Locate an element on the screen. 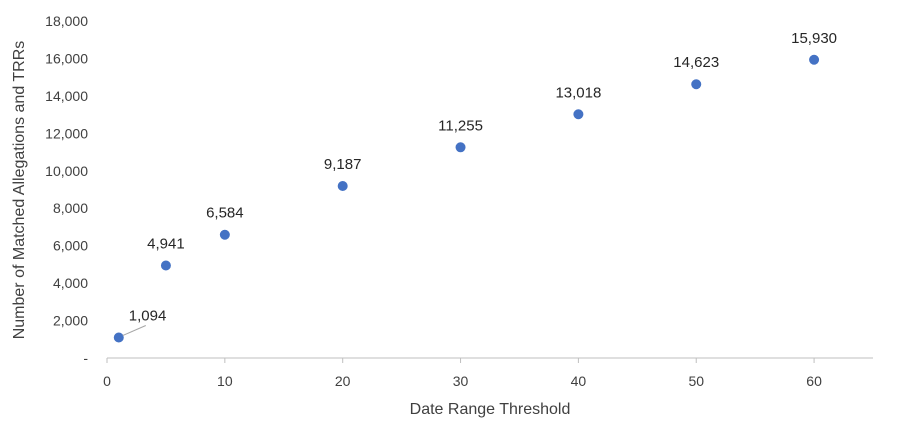 The image size is (897, 424). x-tick-label: 20 is located at coordinates (343, 381).